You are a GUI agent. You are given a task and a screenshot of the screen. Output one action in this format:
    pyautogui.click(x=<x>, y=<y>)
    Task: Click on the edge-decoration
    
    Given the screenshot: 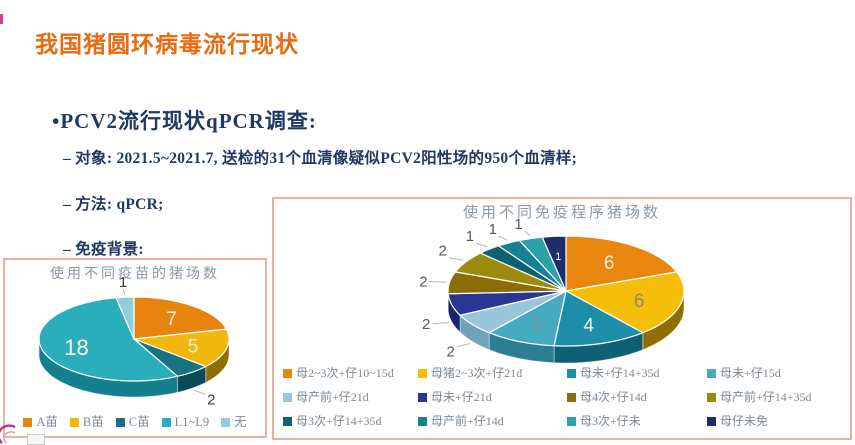 What is the action you would take?
    pyautogui.click(x=1, y=19)
    